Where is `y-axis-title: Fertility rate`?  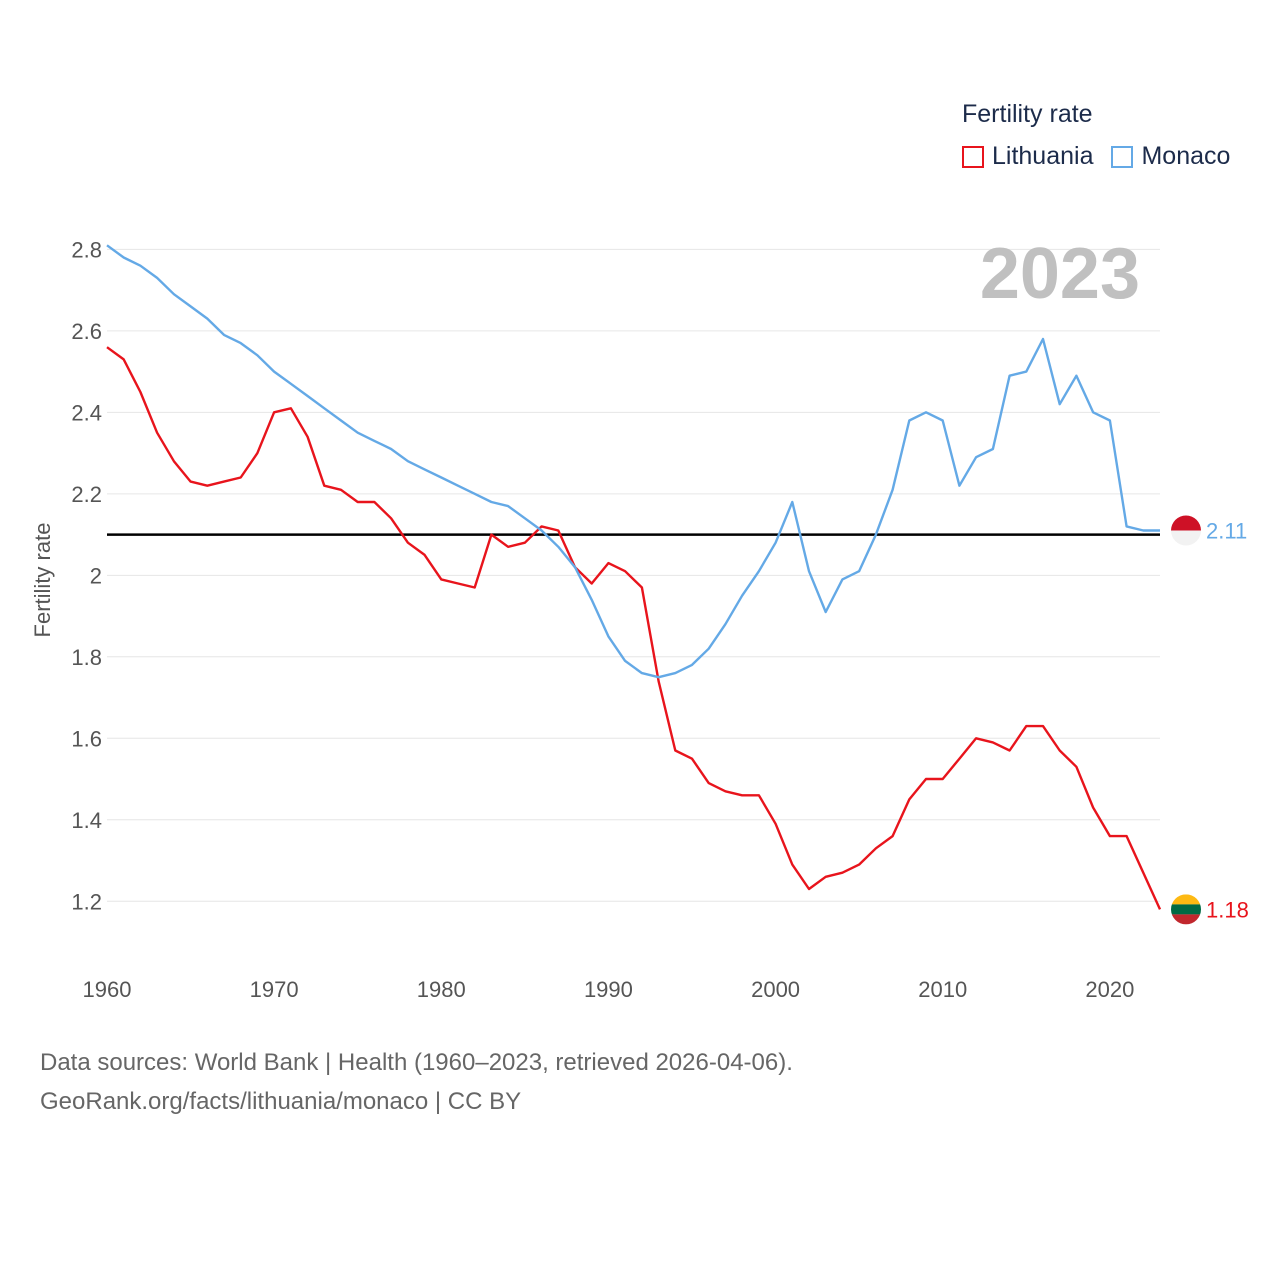 y-axis-title: Fertility rate is located at coordinates (42, 580).